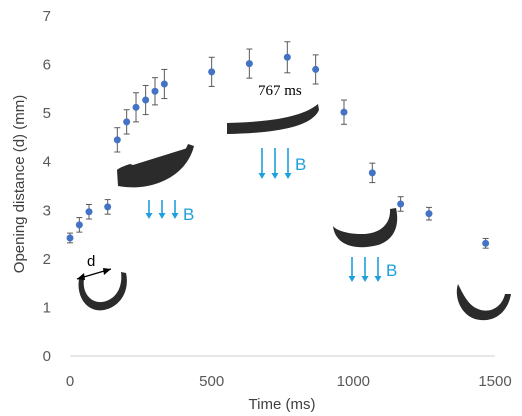  Describe the element at coordinates (47, 186) in the screenshot. I see `y-tick-labels: 0 1 2 3 4 5 6 7` at that location.